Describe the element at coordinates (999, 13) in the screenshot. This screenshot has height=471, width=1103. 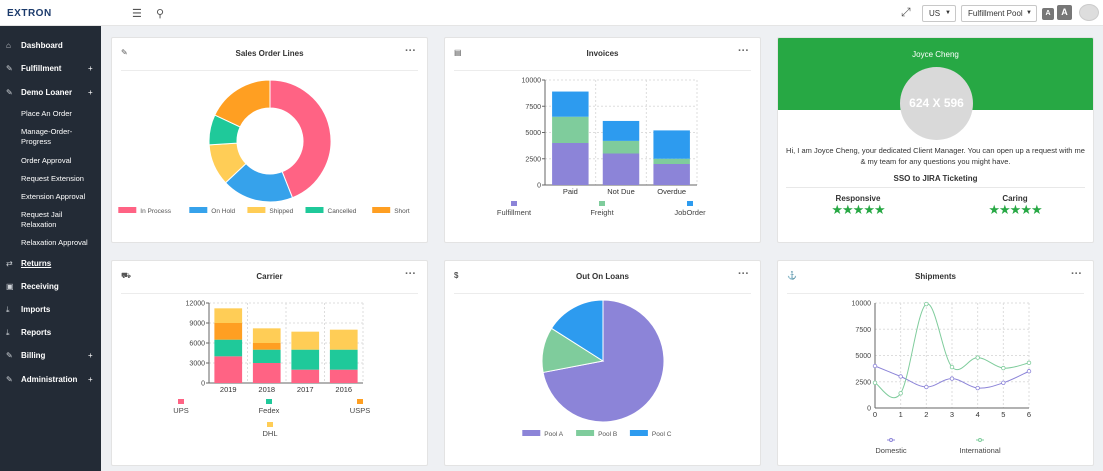
I see `pool-select: Fulfillment Pool ▼` at that location.